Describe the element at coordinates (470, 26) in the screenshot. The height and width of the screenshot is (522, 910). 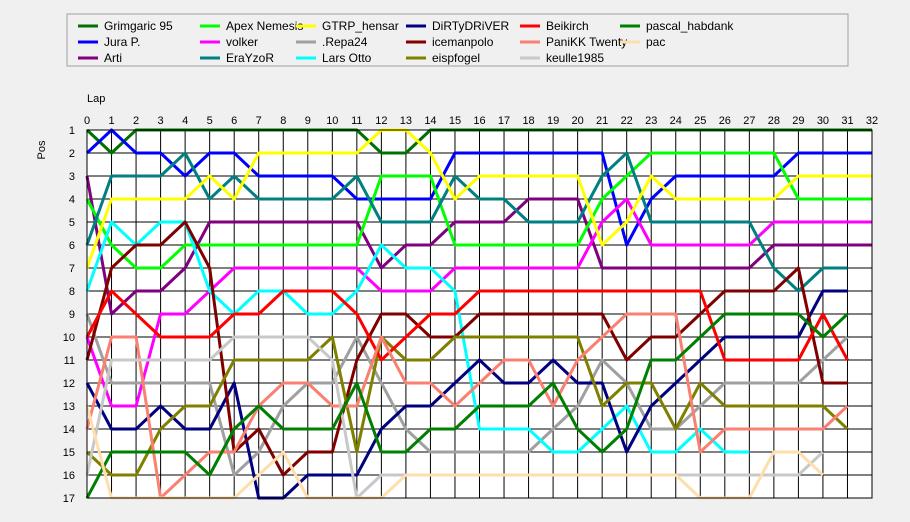
I see `legend-label-dirtydriver: DiRTyDRiVER` at that location.